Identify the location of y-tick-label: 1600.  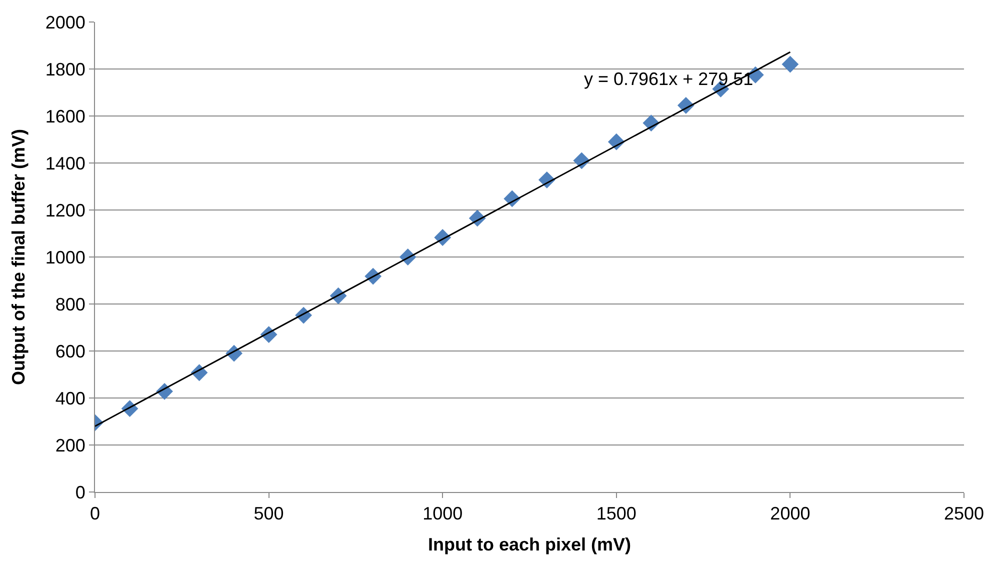
(65, 116).